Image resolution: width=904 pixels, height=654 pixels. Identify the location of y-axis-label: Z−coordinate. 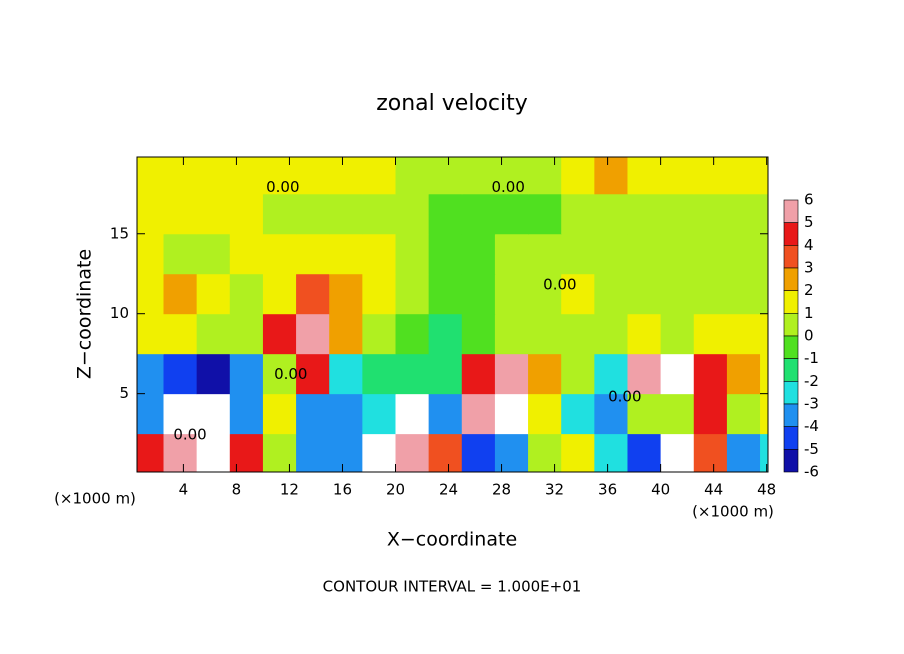
(85, 314).